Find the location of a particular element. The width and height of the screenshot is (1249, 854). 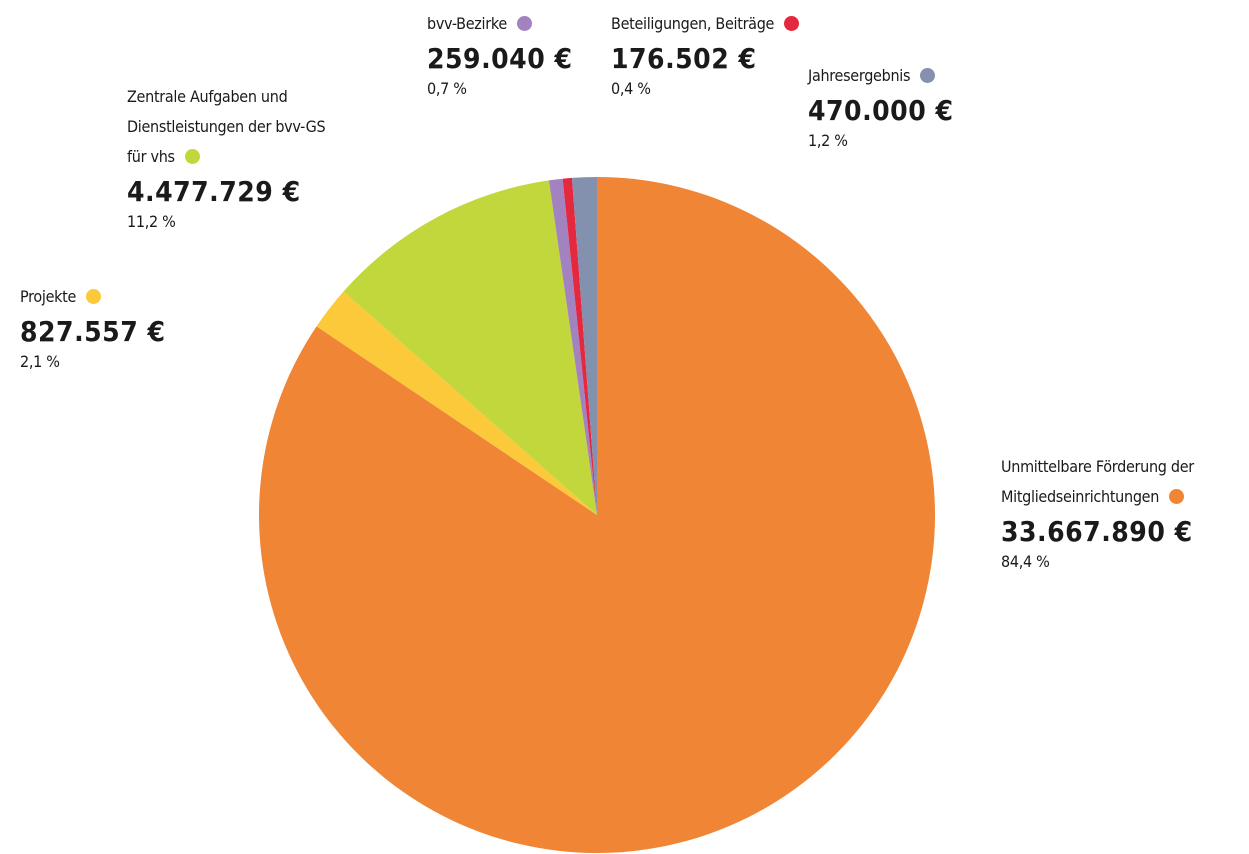

slice-label: Beteiligungen, Beiträge 176.502 € 0,4 % is located at coordinates (705, 54).